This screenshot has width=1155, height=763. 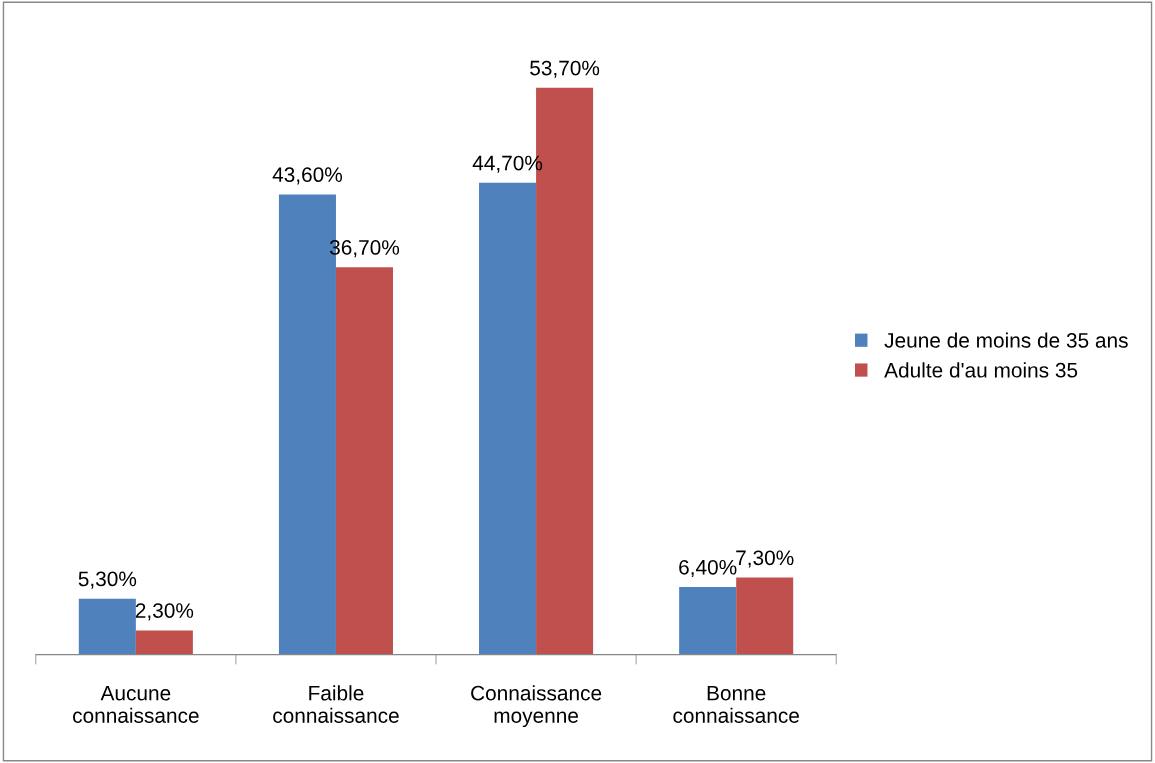 What do you see at coordinates (708, 568) in the screenshot?
I see `data-label: 6,40%` at bounding box center [708, 568].